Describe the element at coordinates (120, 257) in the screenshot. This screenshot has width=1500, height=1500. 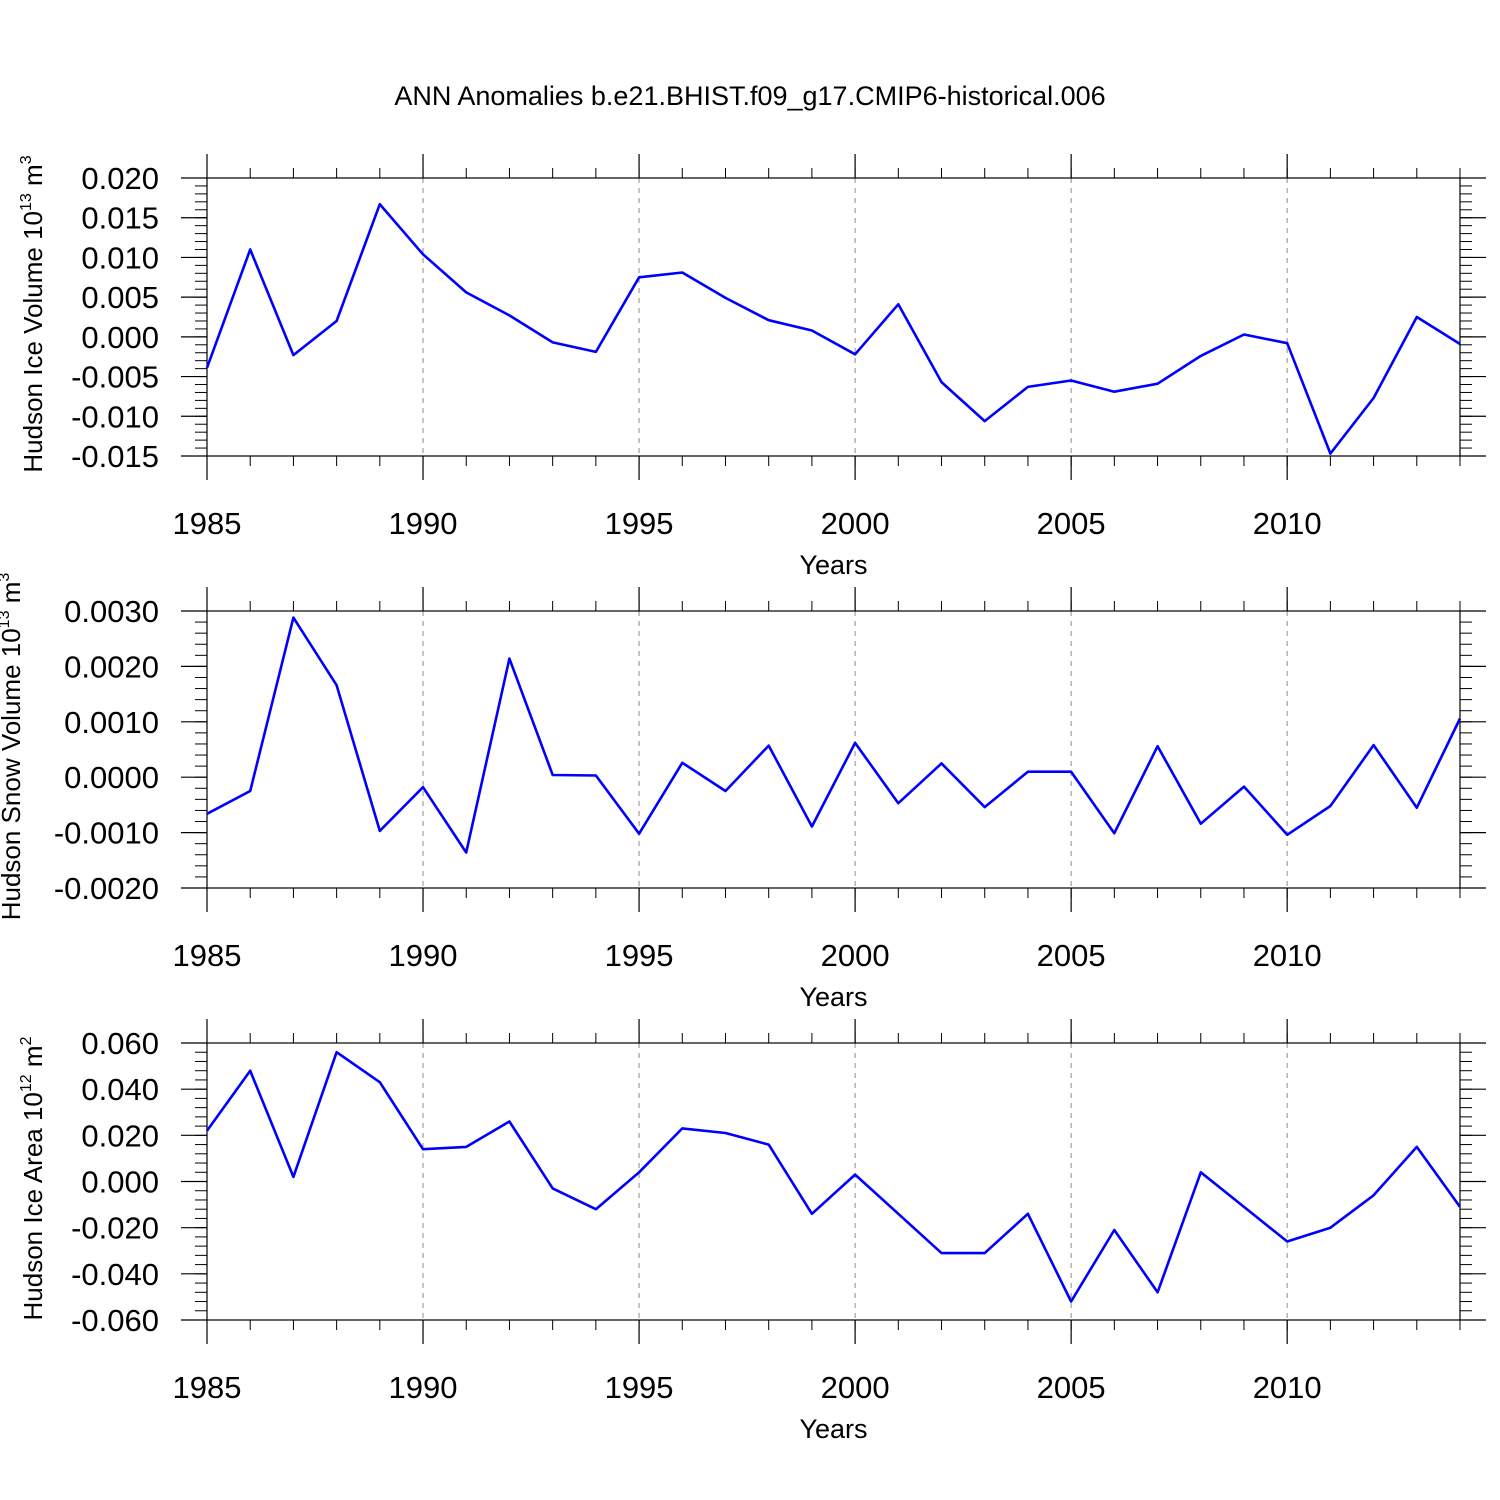
I see `y-tick-label: 0.010` at that location.